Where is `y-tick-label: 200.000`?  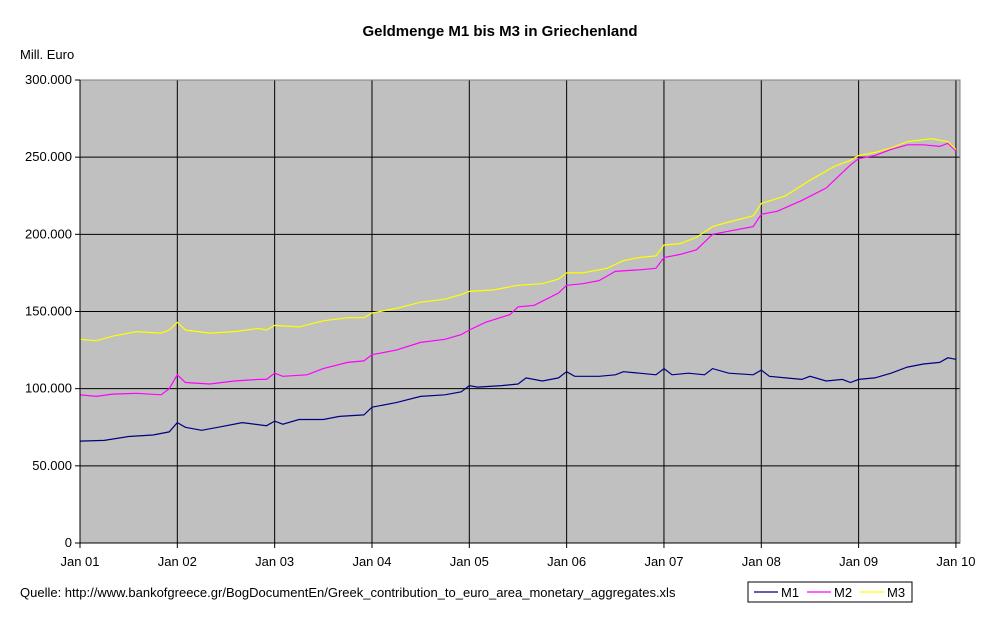
y-tick-label: 200.000 is located at coordinates (48, 233).